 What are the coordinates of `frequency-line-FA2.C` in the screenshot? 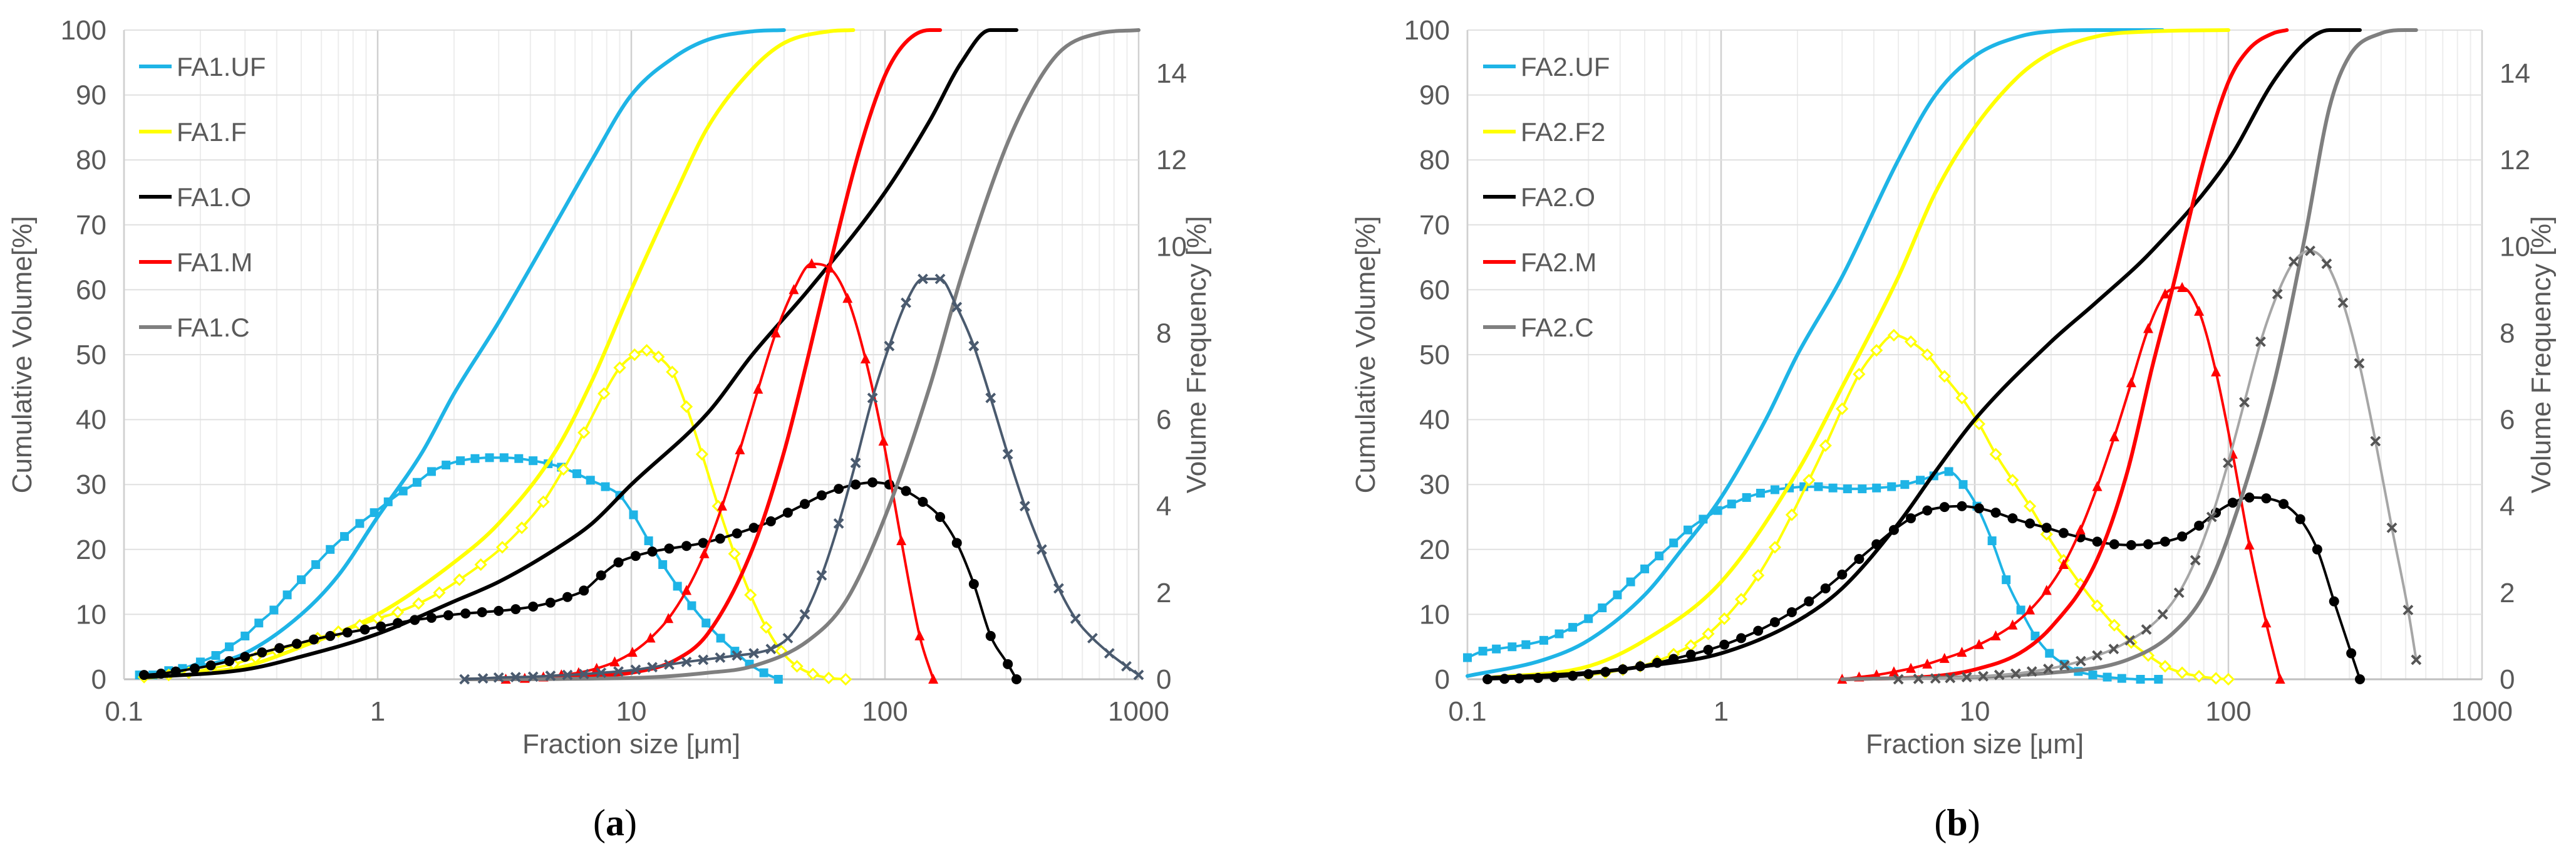 It's located at (2158, 465).